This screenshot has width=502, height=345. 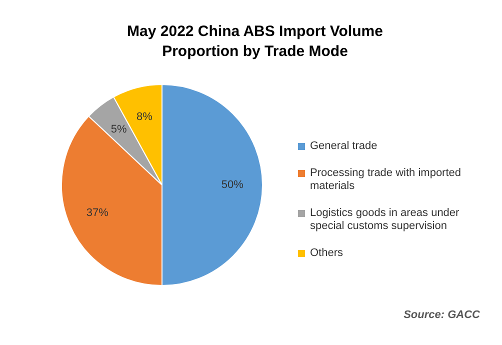 I want to click on data-label: 37%, so click(x=97, y=212).